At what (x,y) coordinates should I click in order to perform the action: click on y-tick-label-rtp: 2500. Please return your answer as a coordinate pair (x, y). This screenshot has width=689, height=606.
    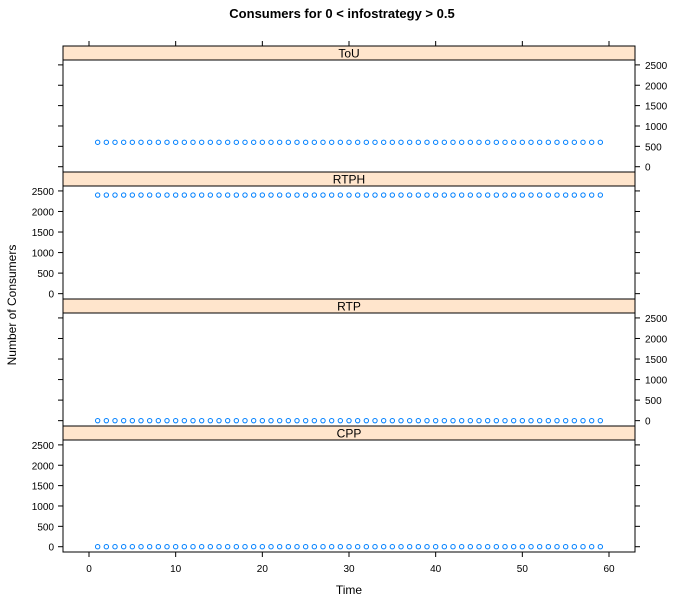
    Looking at the image, I should click on (656, 319).